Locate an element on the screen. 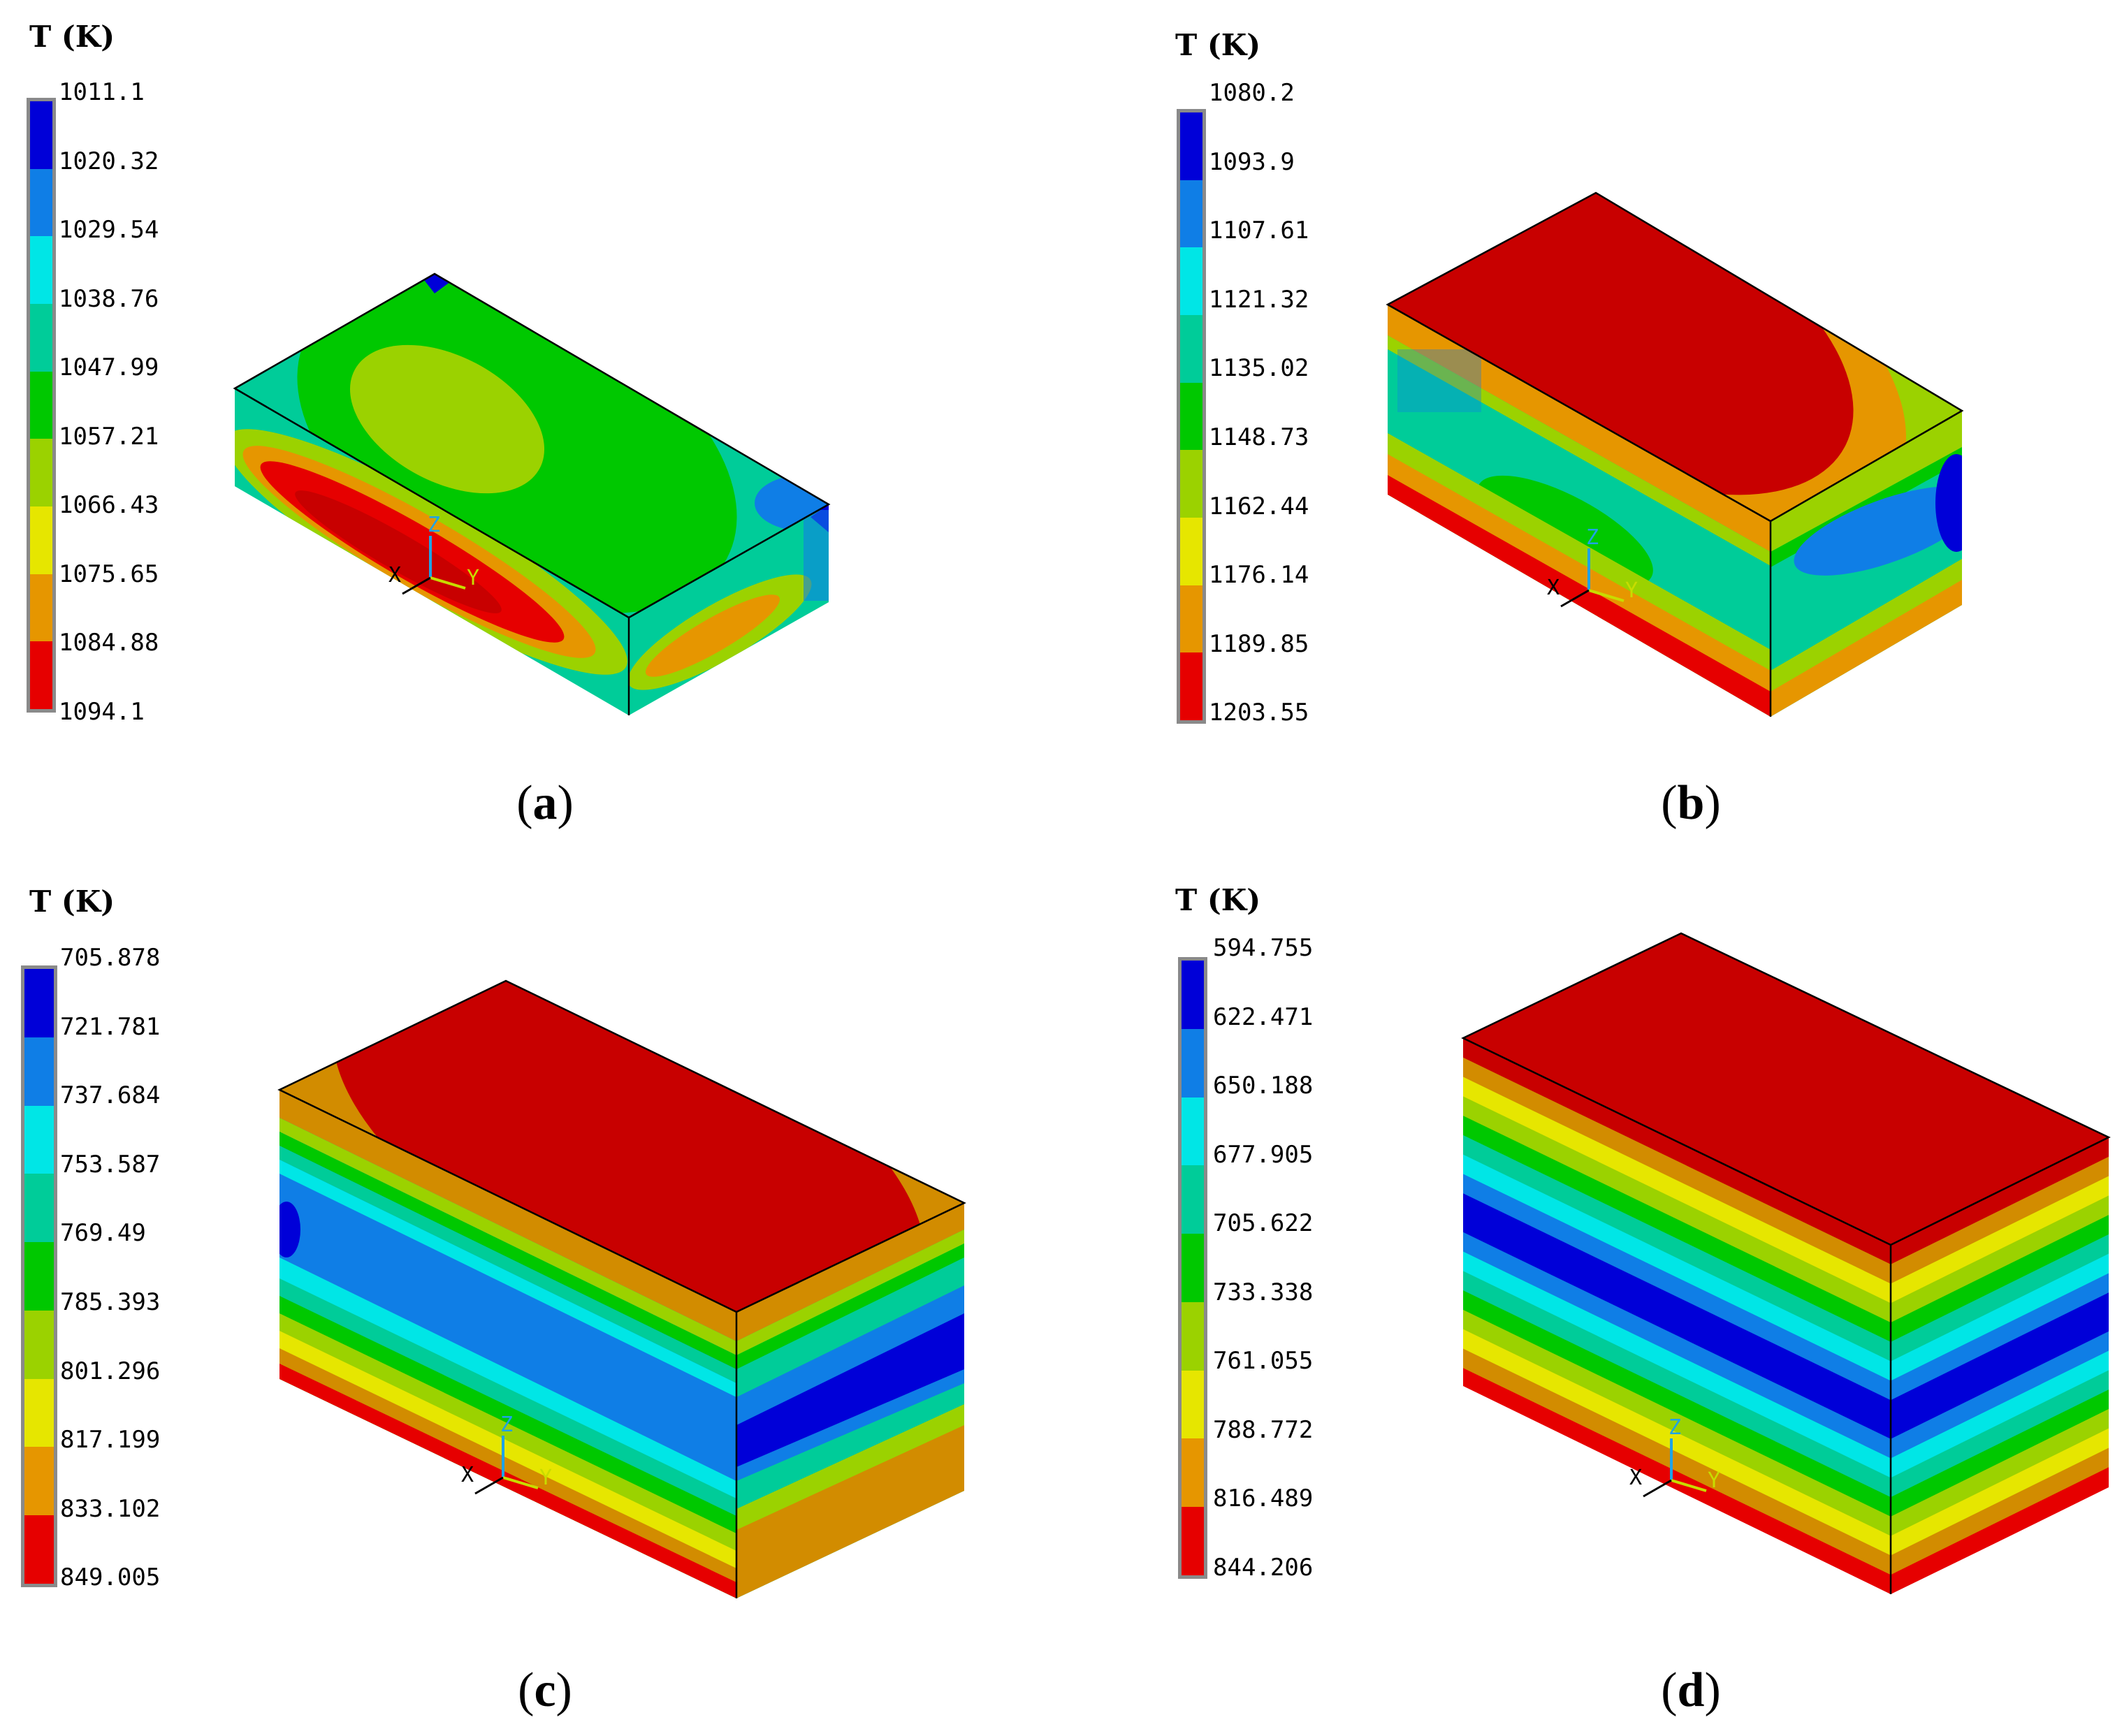 This screenshot has width=2115, height=1736. legend-tick-label: 650.188 is located at coordinates (1263, 1086).